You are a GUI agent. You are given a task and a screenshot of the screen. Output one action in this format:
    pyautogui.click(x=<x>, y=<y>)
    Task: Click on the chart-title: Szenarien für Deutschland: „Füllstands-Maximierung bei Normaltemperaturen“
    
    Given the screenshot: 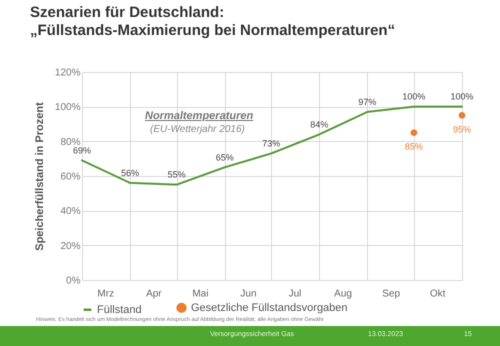 What is the action you would take?
    pyautogui.click(x=213, y=22)
    